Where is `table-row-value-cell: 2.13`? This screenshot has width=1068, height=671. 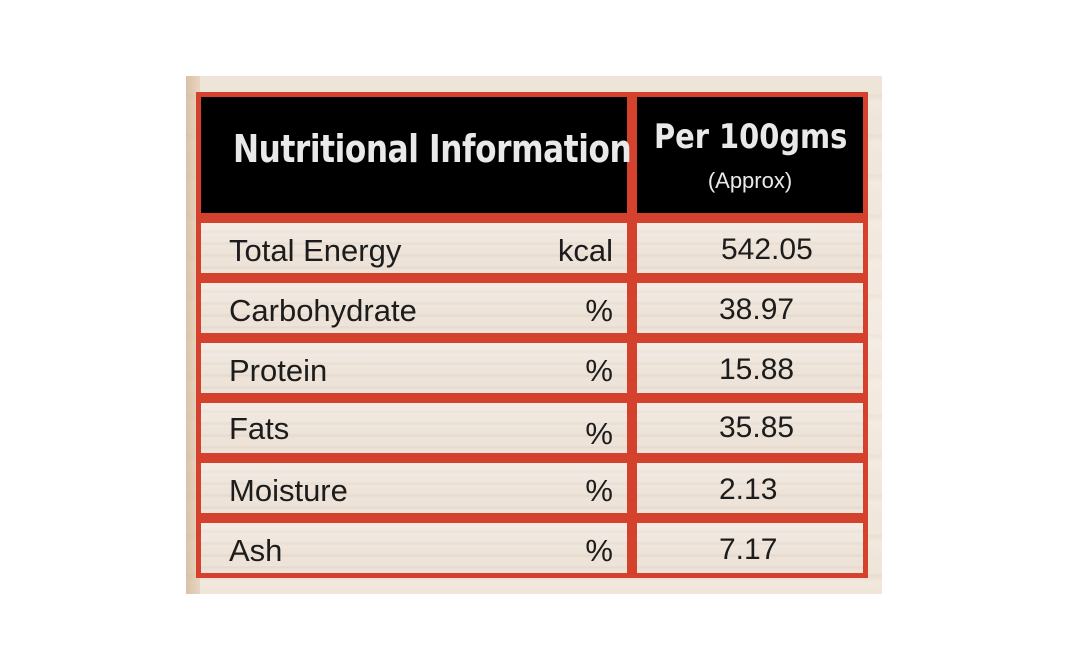
table-row-value-cell: 2.13 is located at coordinates (750, 488).